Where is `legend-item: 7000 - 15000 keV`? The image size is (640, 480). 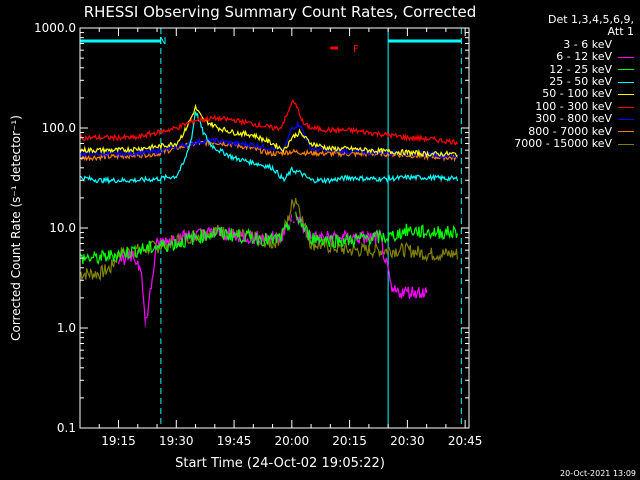 legend-item: 7000 - 15000 keV is located at coordinates (574, 144).